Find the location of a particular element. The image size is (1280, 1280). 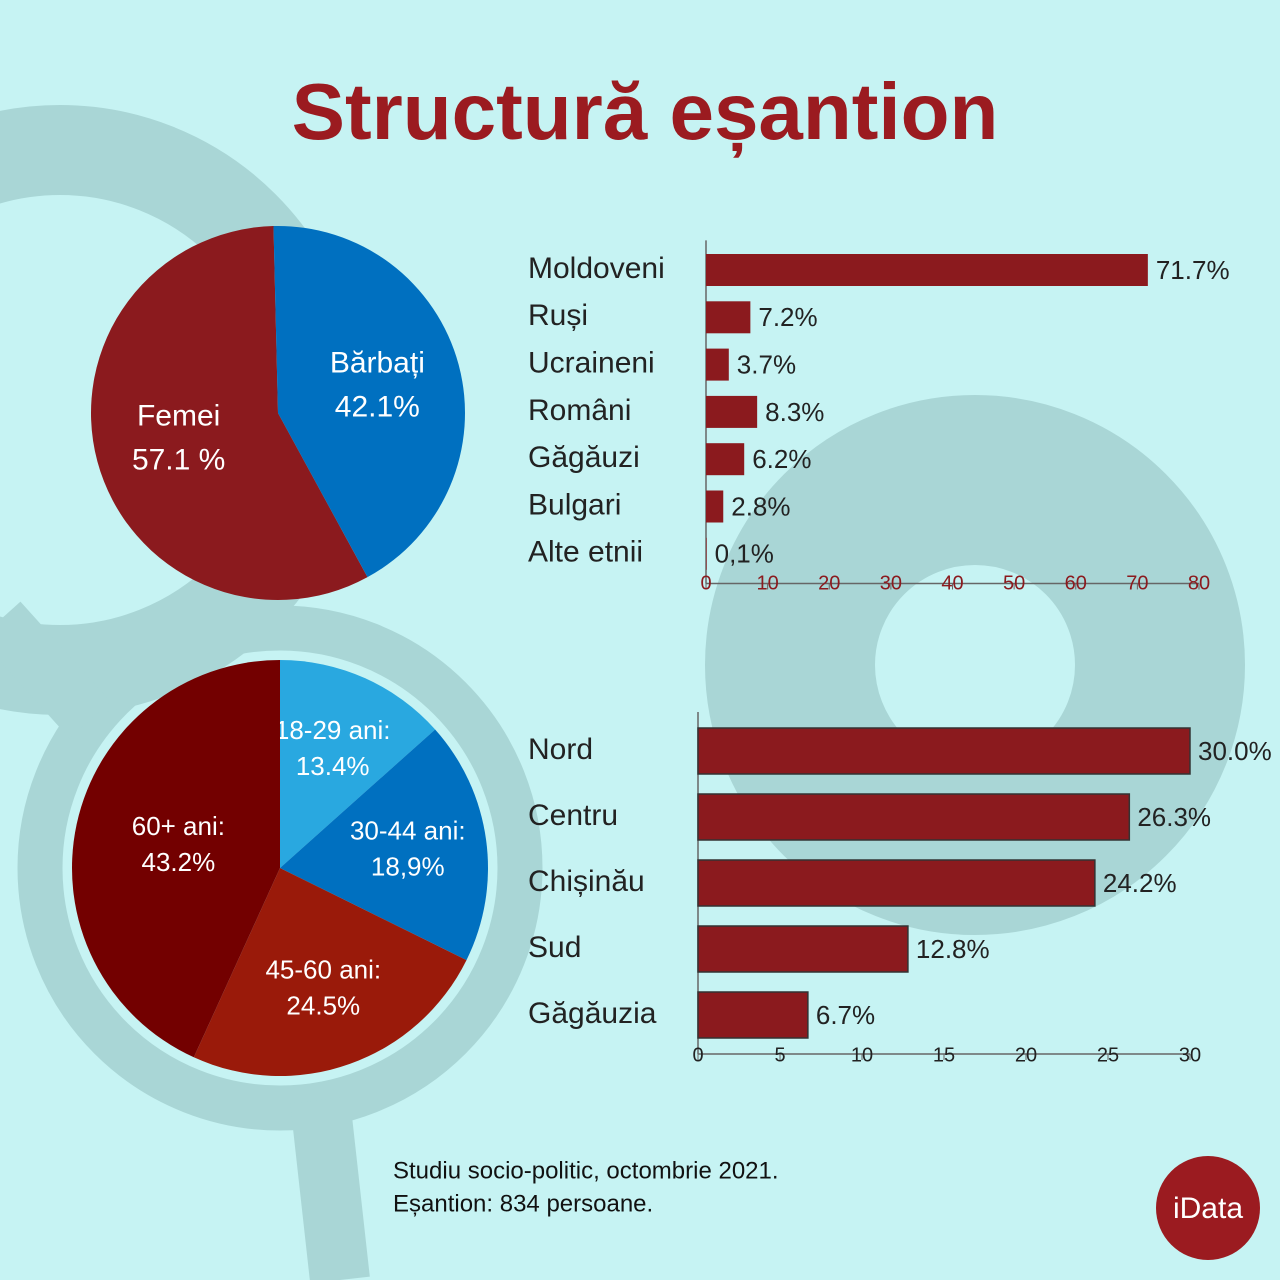

value-label: 8.3% is located at coordinates (794, 412).